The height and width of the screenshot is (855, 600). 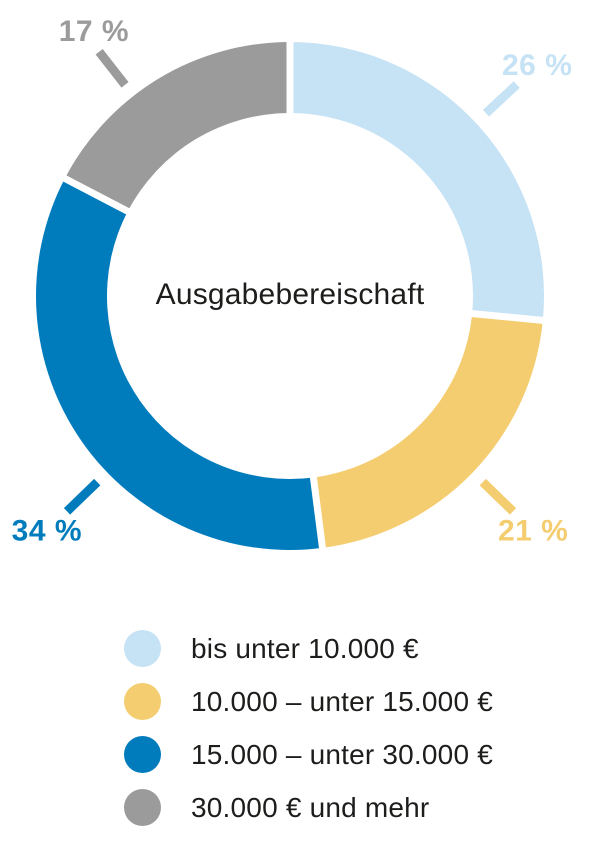 What do you see at coordinates (290, 294) in the screenshot?
I see `donut-center-label: Ausgabebereischaft` at bounding box center [290, 294].